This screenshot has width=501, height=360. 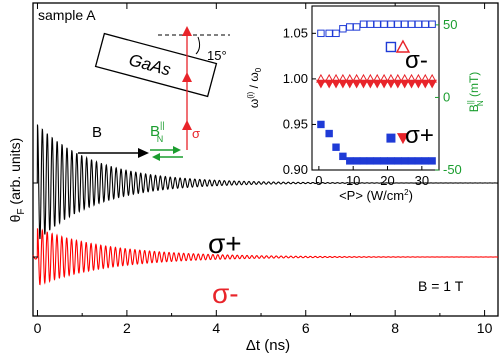 I want to click on angle-label: 15°, so click(x=217, y=55).